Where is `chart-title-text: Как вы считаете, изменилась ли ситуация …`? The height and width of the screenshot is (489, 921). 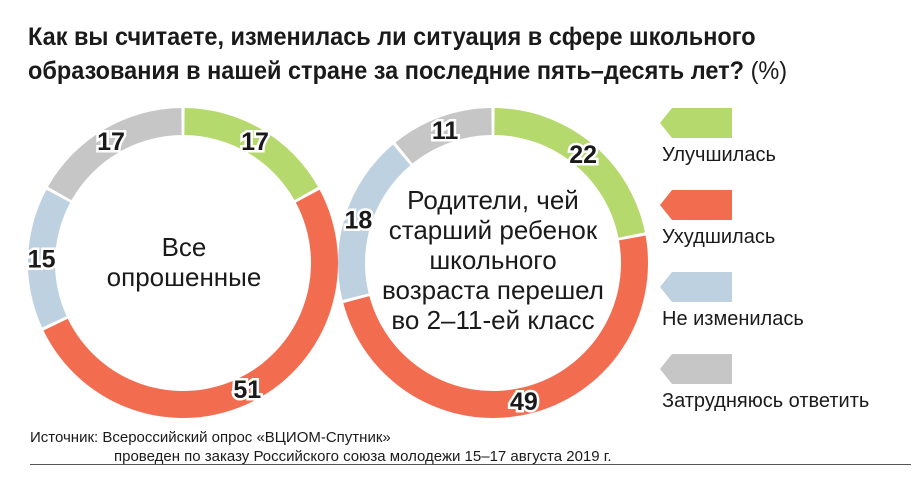
chart-title-text: Как вы считаете, изменилась ли ситуация … is located at coordinates (392, 54).